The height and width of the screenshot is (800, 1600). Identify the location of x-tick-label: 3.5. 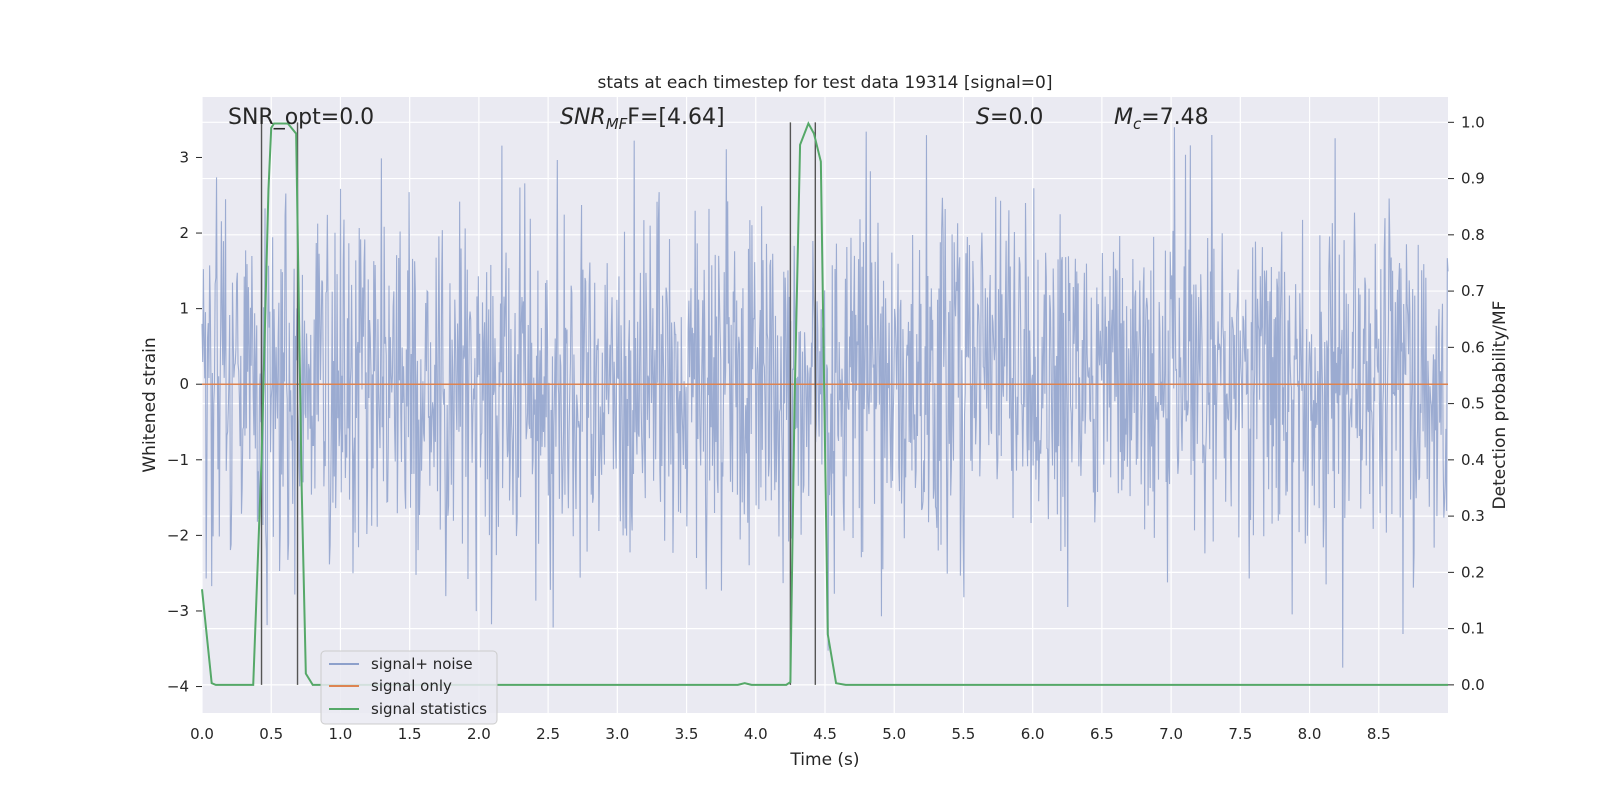
(687, 734).